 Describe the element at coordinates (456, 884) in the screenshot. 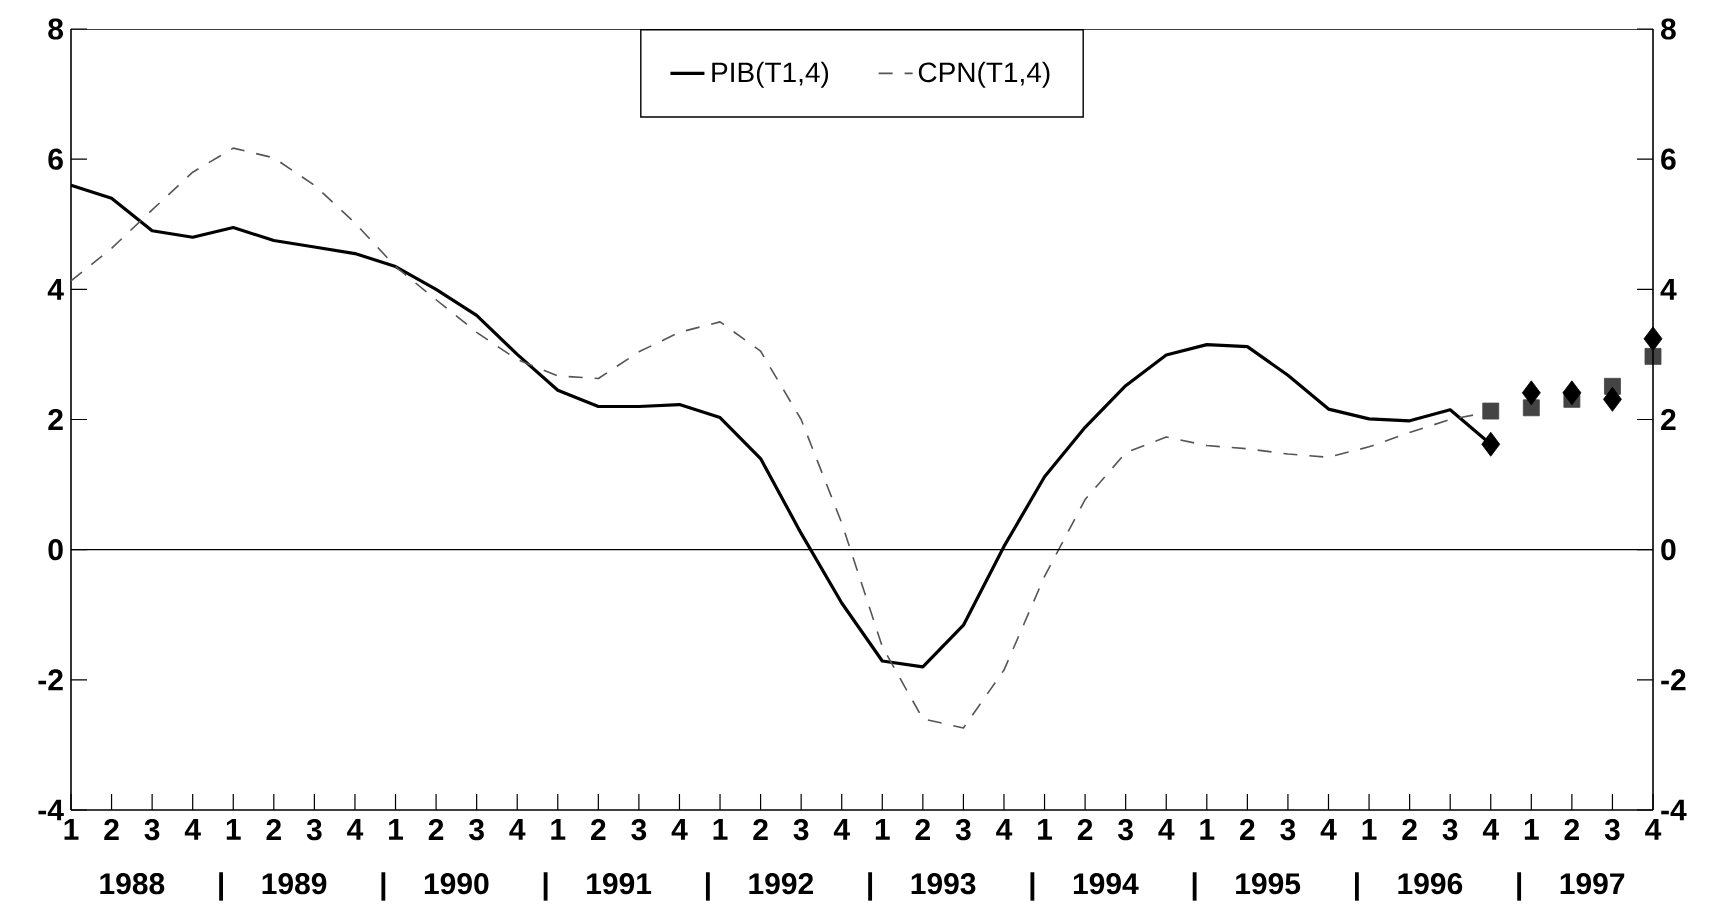

I see `text: 1990` at that location.